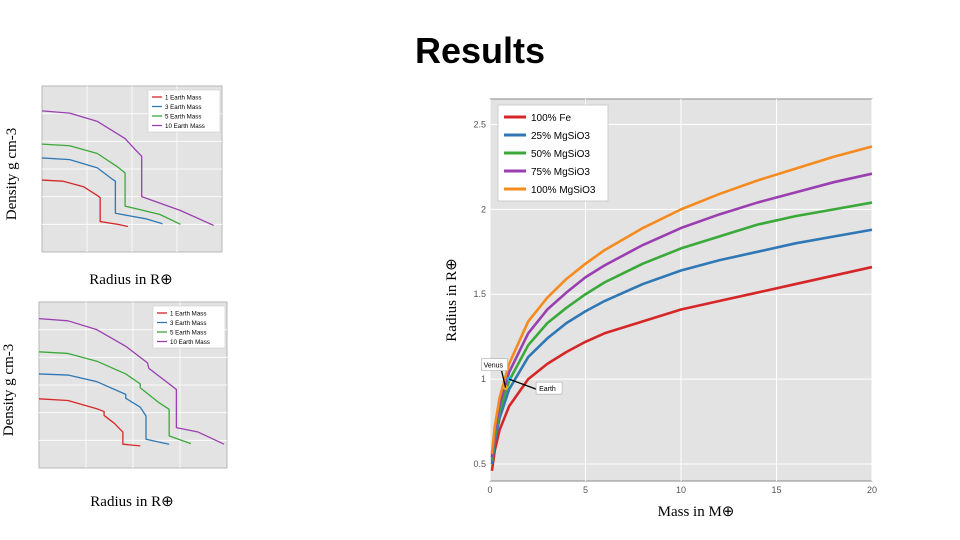 Image resolution: width=960 pixels, height=540 pixels. I want to click on y-tick-label: 0.5, so click(479, 464).